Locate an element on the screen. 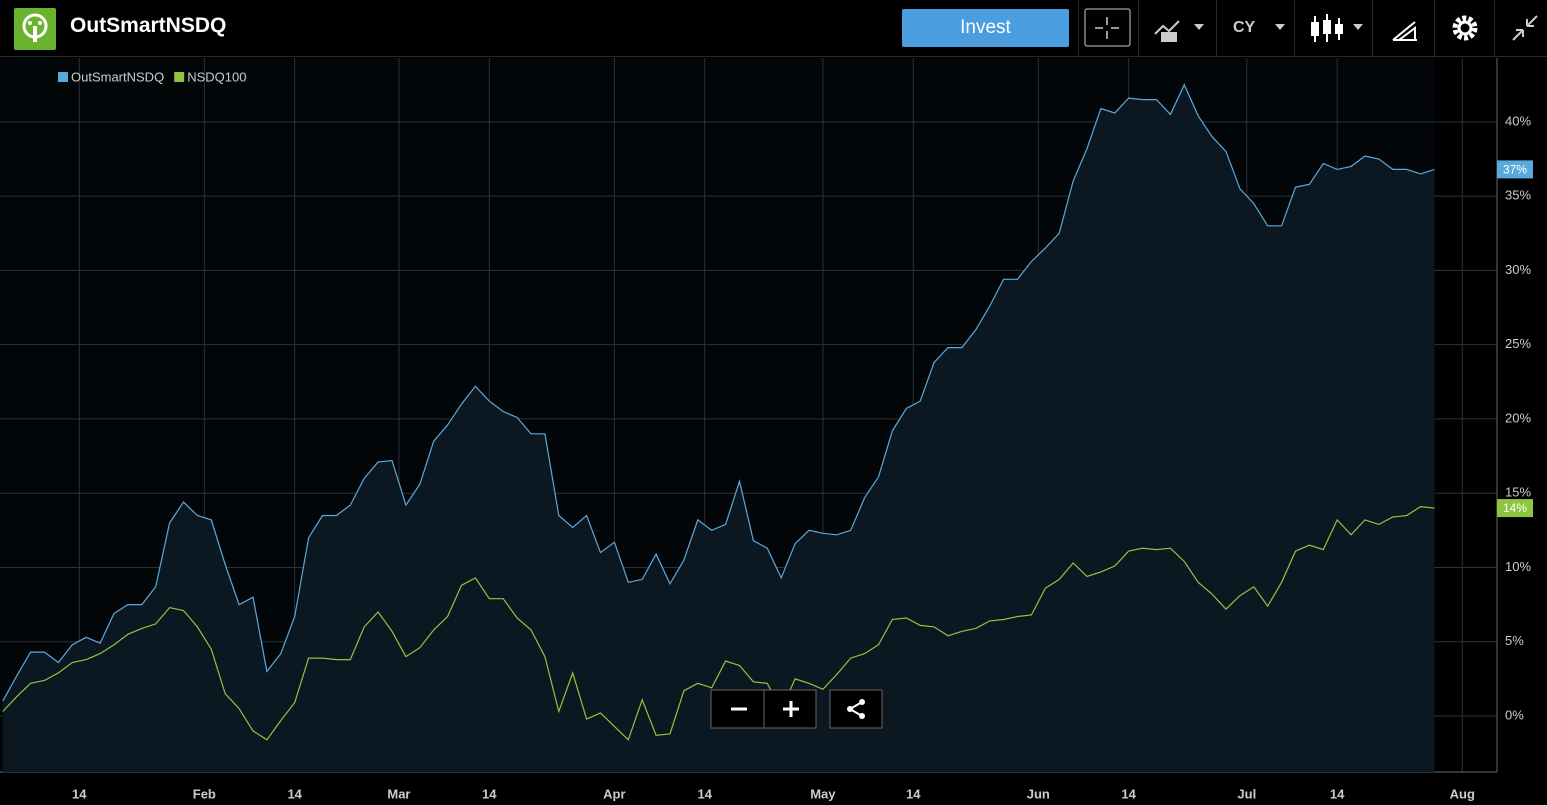 The width and height of the screenshot is (1547, 805). y-tick-label: 35% is located at coordinates (1518, 195).